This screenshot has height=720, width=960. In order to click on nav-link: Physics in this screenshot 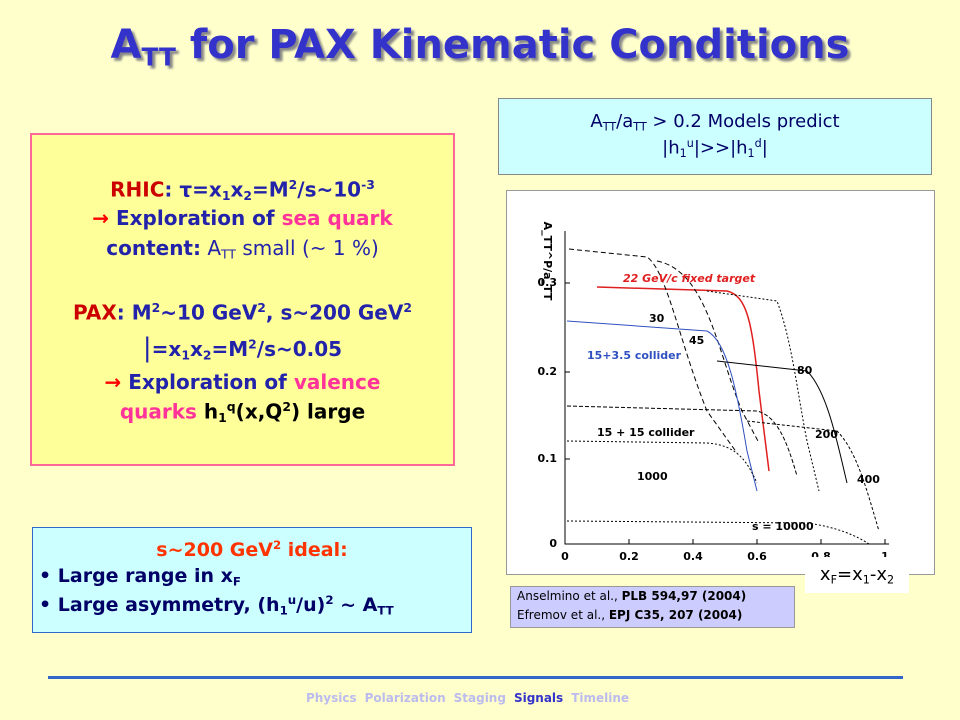, I will do `click(331, 698)`.